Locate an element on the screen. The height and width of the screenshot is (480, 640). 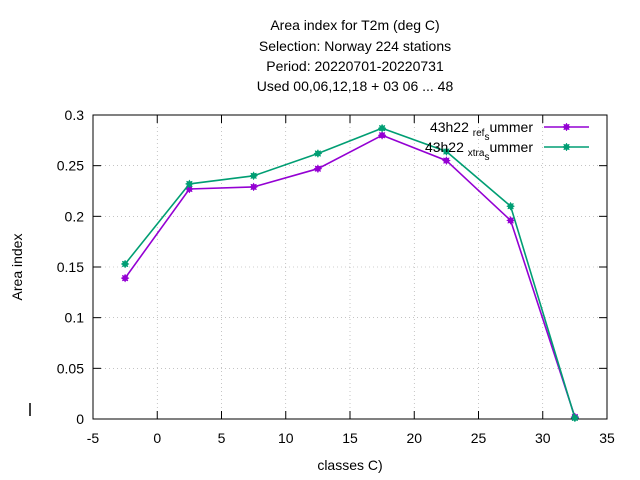
x-tick-label: 25 is located at coordinates (479, 438).